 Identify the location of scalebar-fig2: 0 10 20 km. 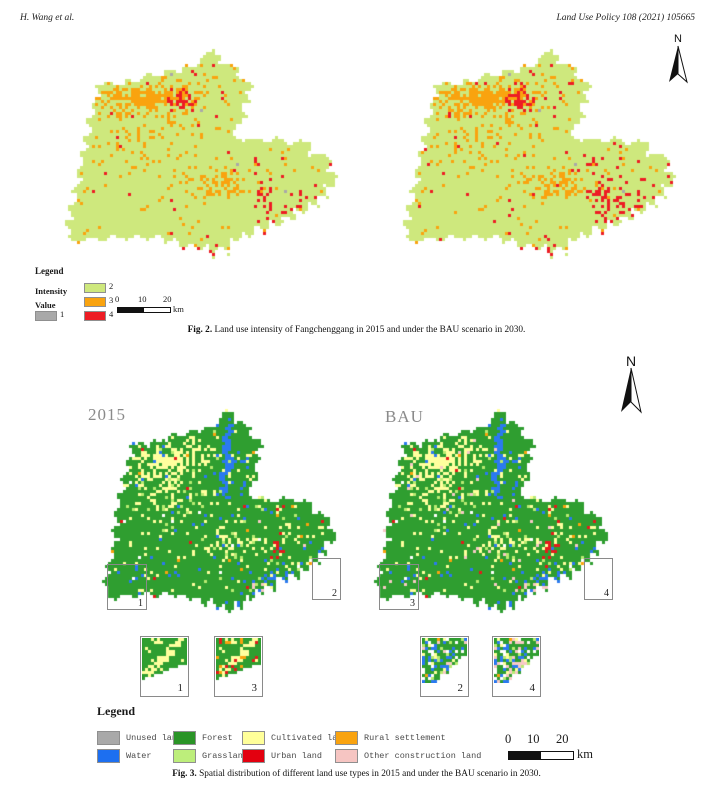
(158, 305).